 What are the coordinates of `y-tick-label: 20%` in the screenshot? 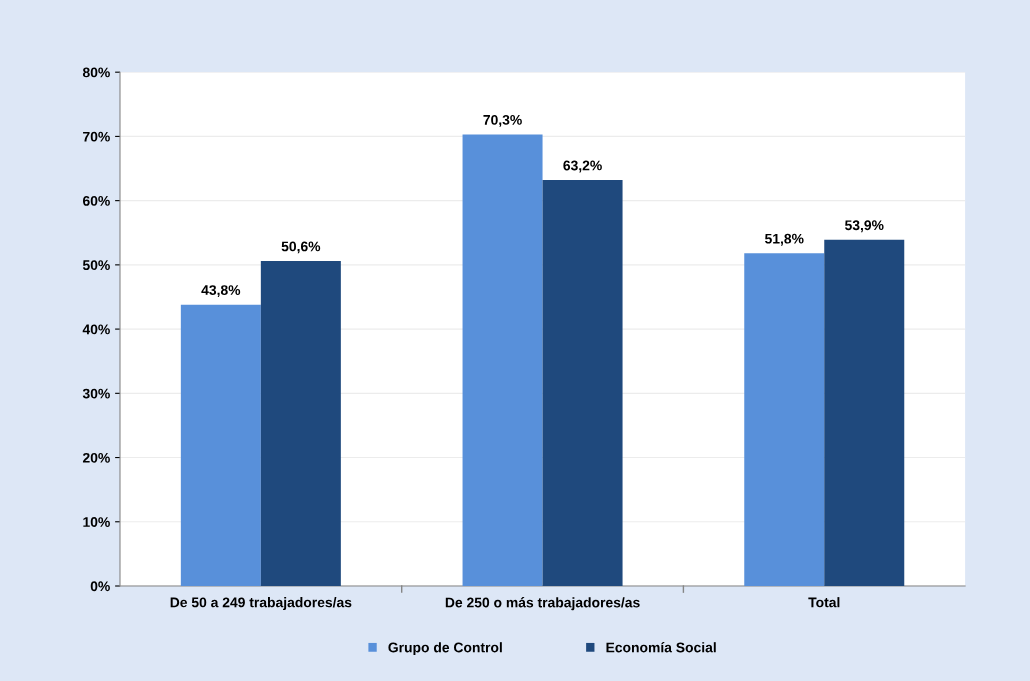 It's located at (96, 457).